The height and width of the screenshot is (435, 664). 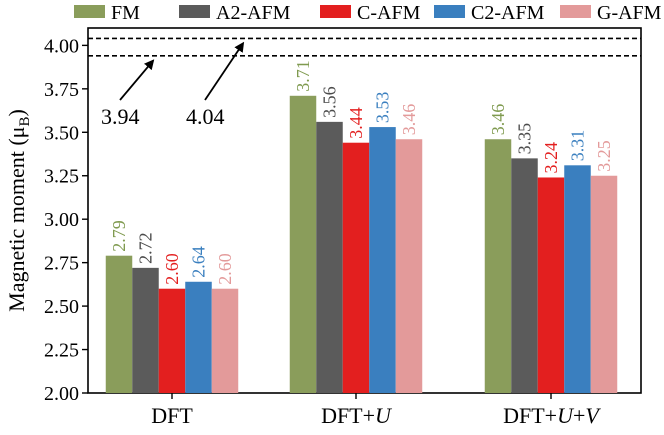 What do you see at coordinates (172, 415) in the screenshot?
I see `x-category-label: DFT` at bounding box center [172, 415].